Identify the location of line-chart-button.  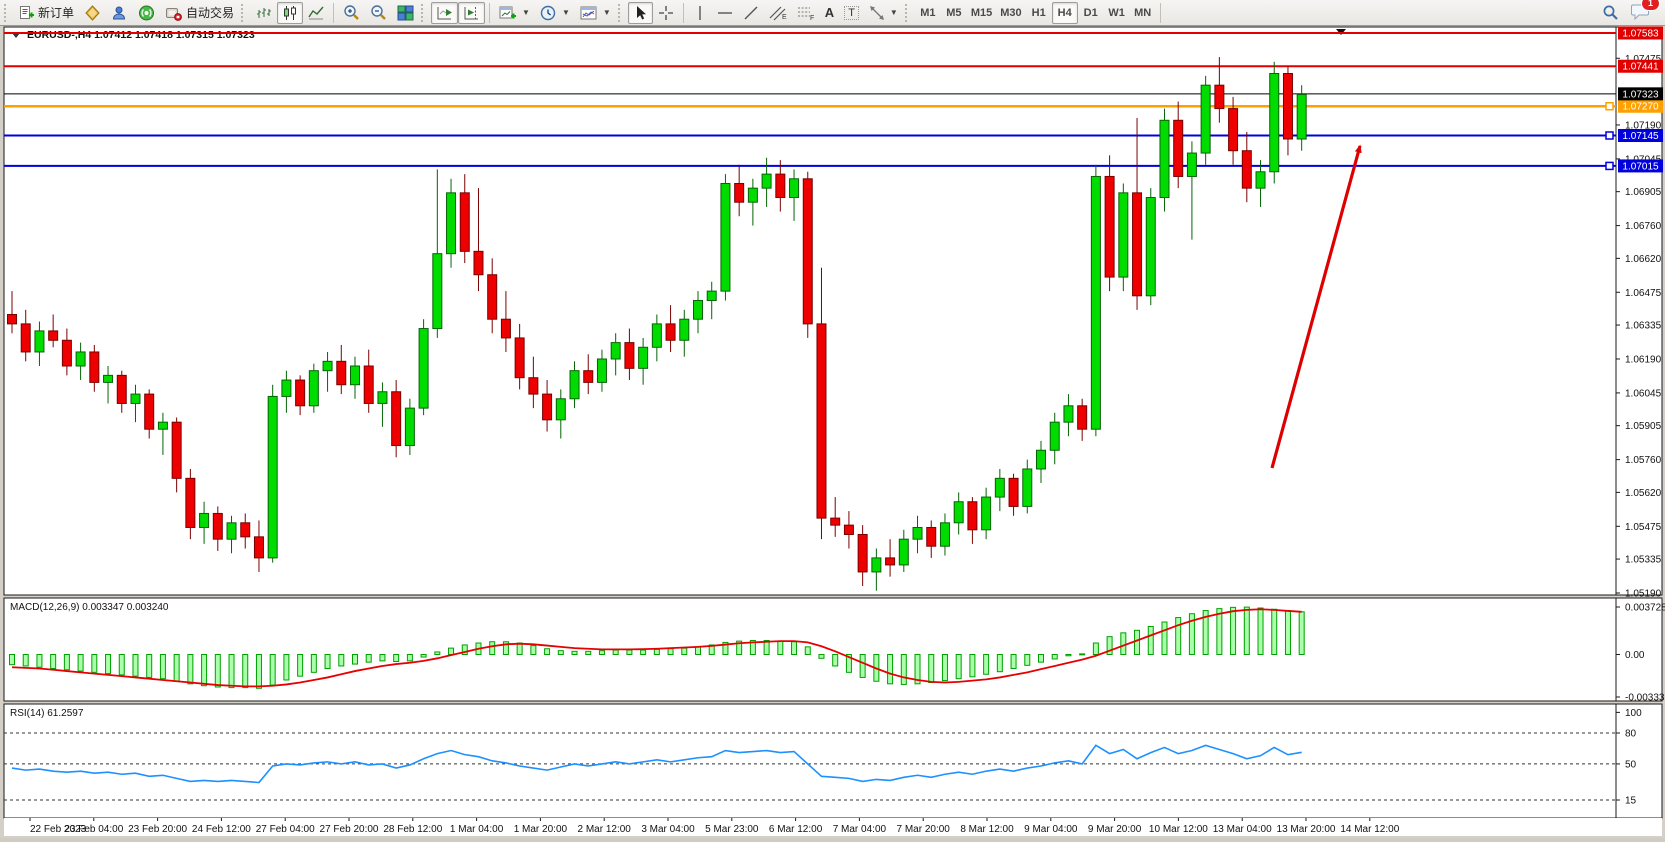
(316, 13).